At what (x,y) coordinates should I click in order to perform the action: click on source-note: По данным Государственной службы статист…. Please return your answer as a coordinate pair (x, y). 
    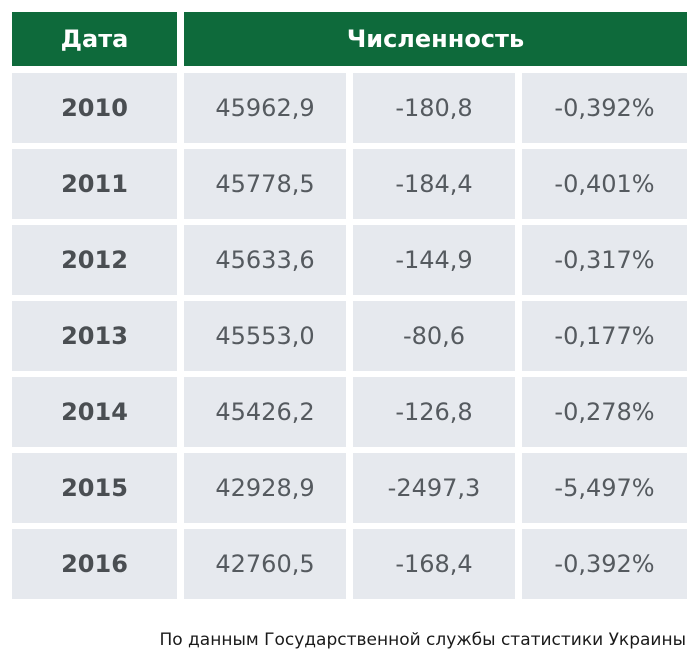
    Looking at the image, I should click on (422, 640).